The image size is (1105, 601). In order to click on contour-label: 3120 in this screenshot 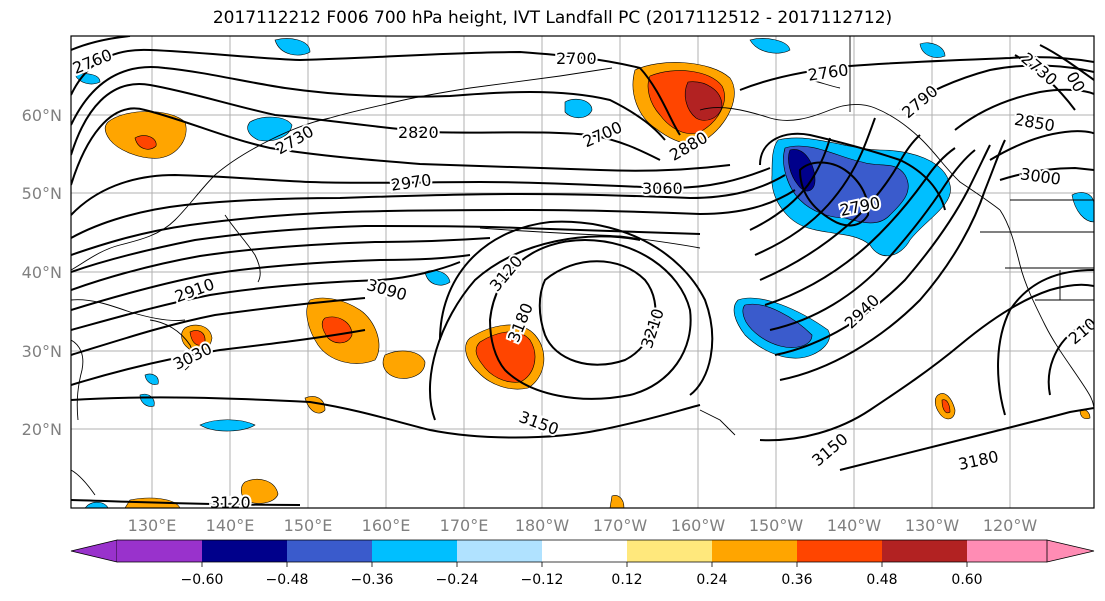, I will do `click(230, 502)`.